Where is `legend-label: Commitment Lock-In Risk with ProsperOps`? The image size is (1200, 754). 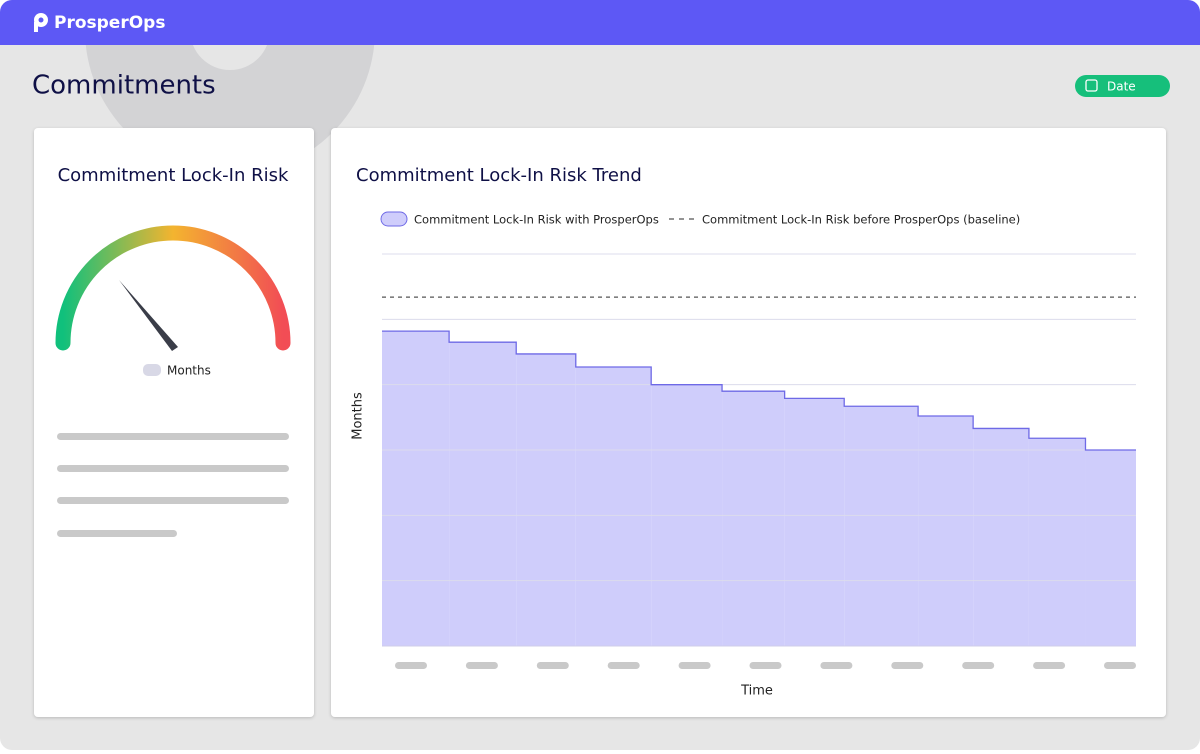
legend-label: Commitment Lock-In Risk with ProsperOps is located at coordinates (536, 220).